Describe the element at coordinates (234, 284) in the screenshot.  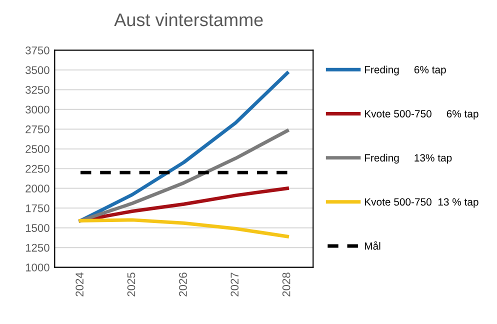
I see `x-tick-label: 2027` at that location.